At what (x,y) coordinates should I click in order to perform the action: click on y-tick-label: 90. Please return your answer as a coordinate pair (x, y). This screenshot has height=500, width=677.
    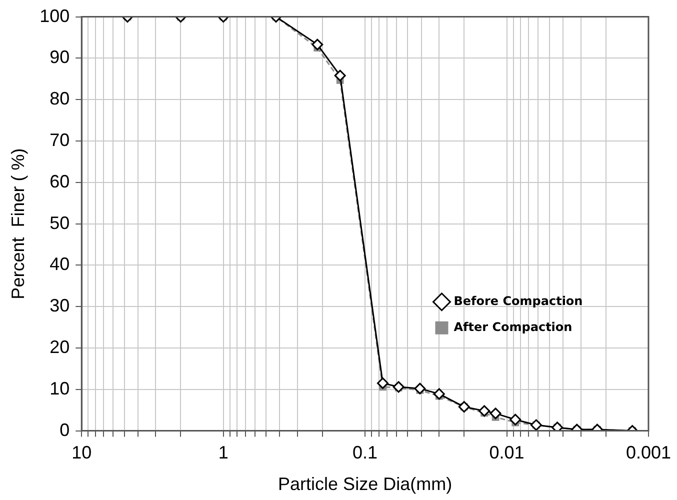
    Looking at the image, I should click on (60, 57).